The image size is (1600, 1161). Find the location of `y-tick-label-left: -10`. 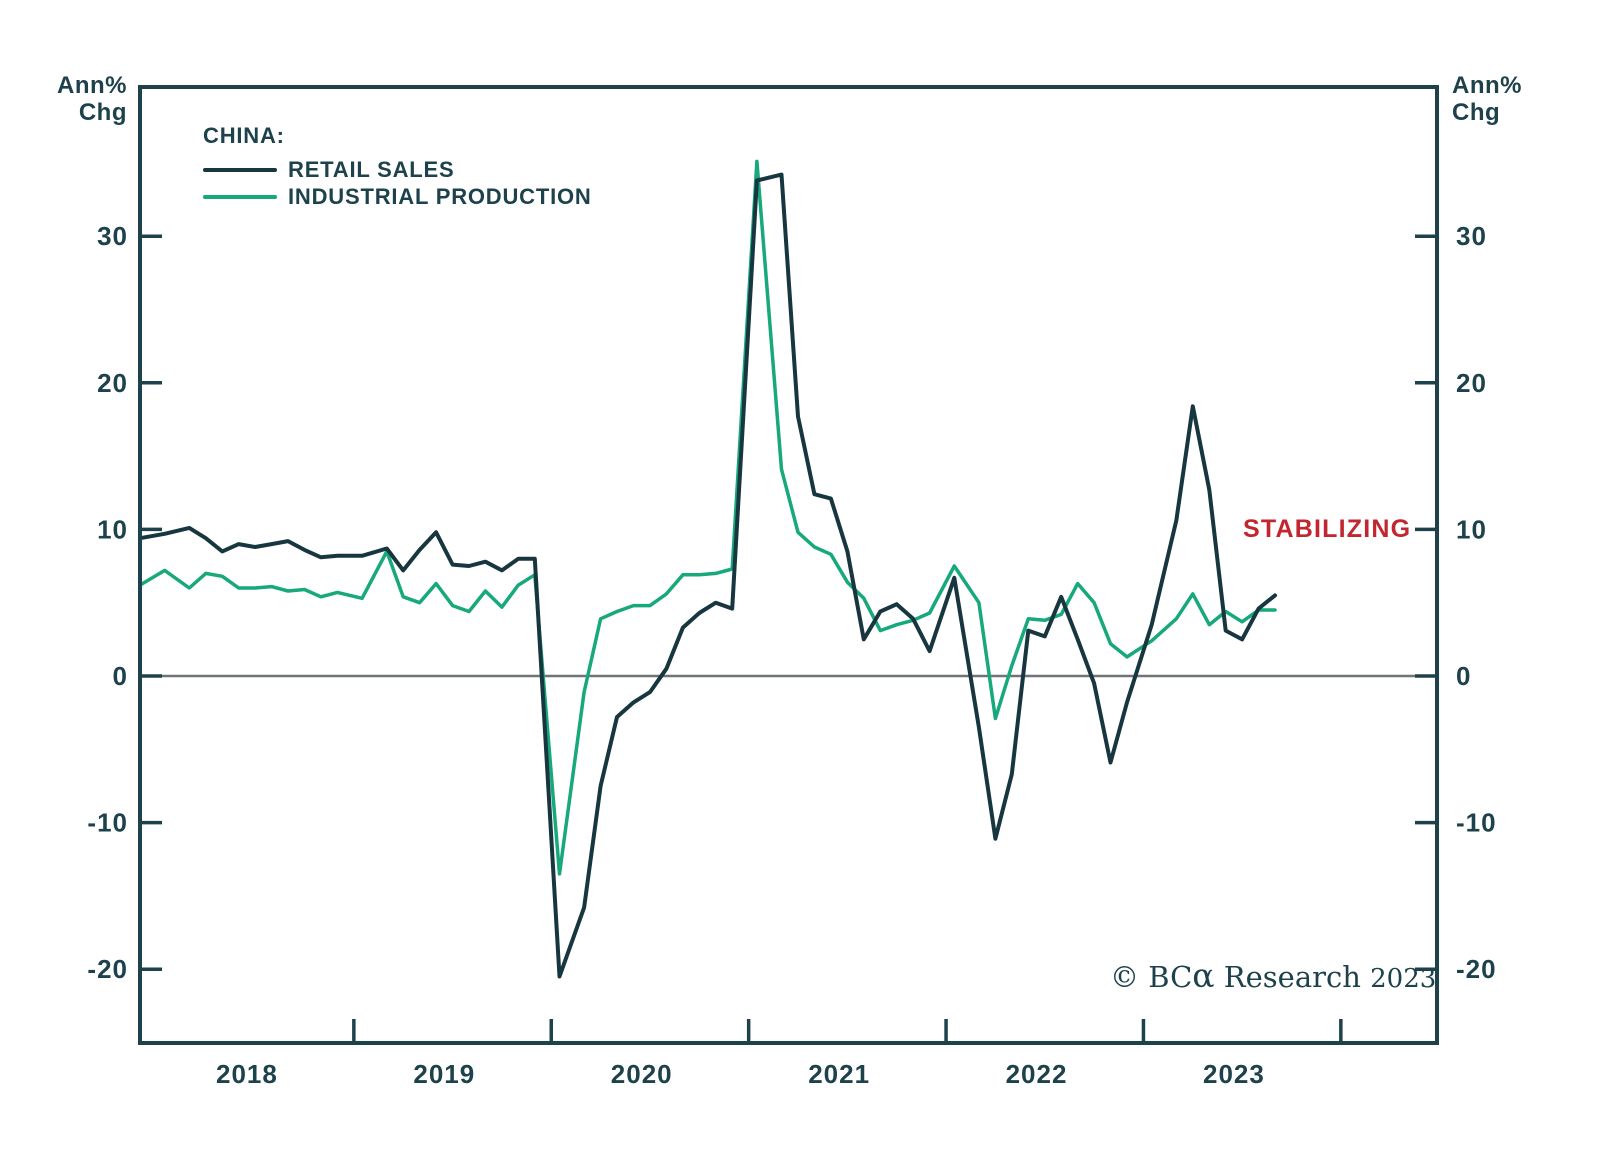

y-tick-label-left: -10 is located at coordinates (107, 823).